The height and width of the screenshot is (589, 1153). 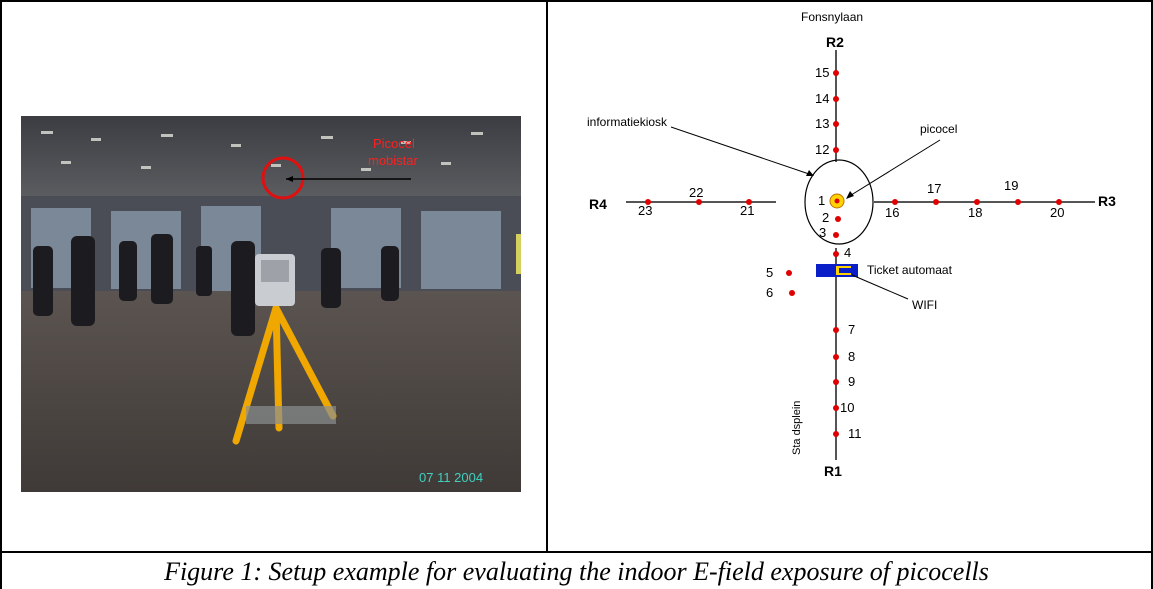 I want to click on table-border-row, so click(x=576, y=552).